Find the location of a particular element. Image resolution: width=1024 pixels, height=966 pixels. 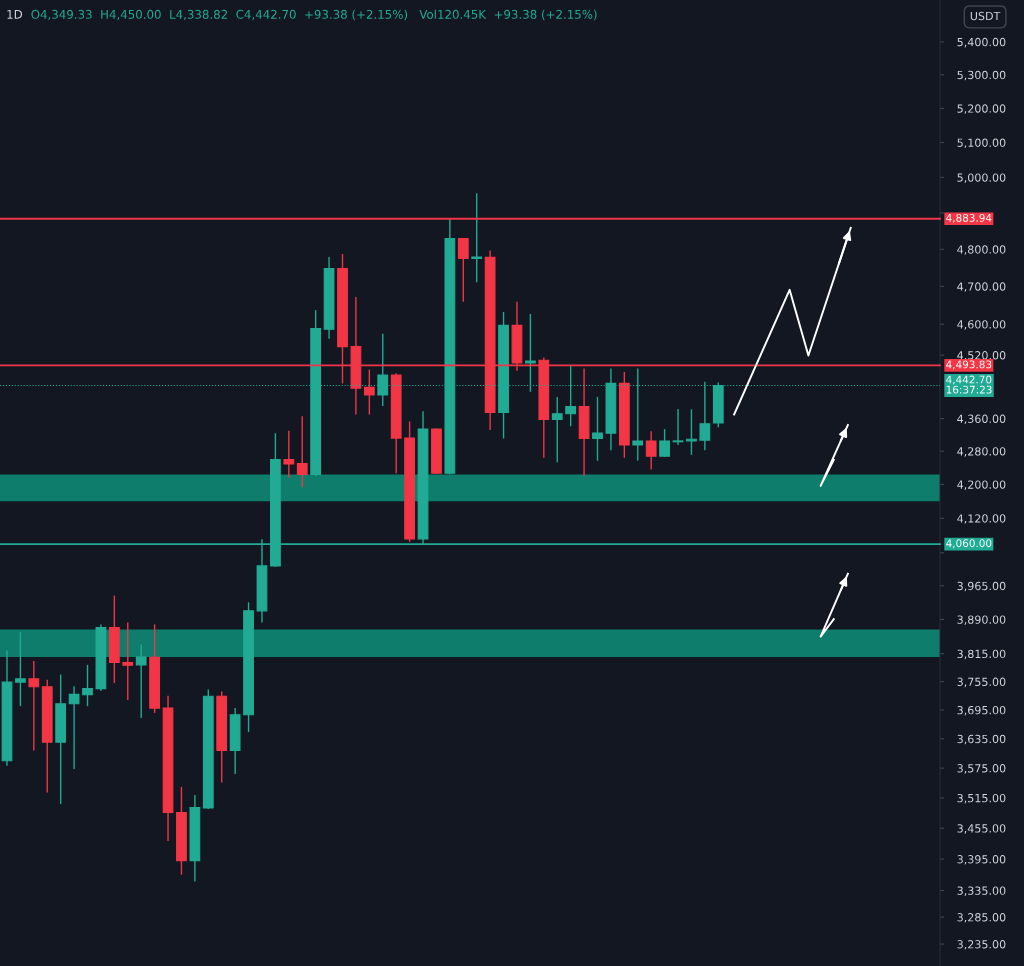

y-tick-label: 3,455.00 is located at coordinates (981, 829).